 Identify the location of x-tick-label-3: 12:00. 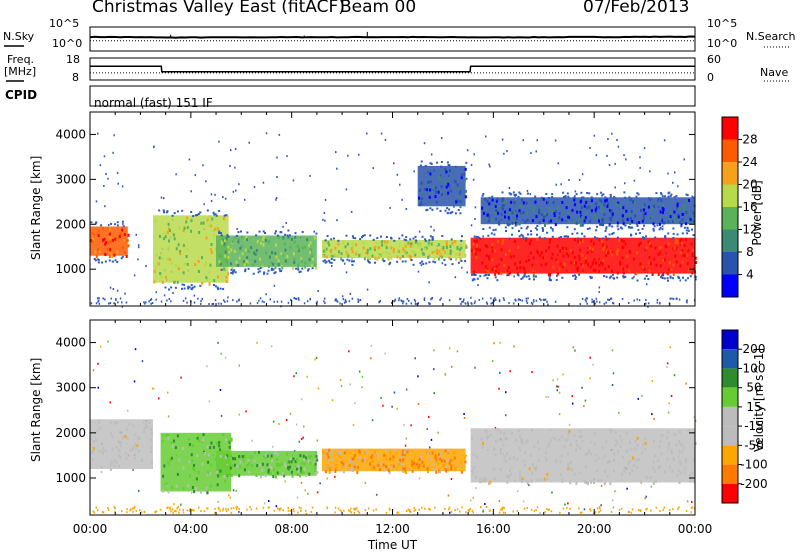
(392, 529).